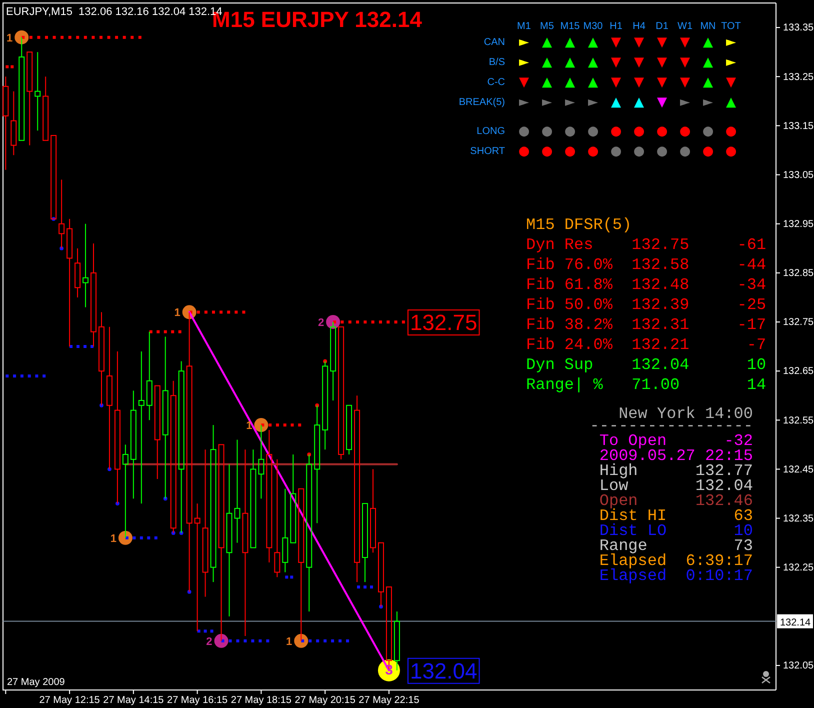 Image resolution: width=814 pixels, height=708 pixels. I want to click on category-label: MN, so click(708, 26).